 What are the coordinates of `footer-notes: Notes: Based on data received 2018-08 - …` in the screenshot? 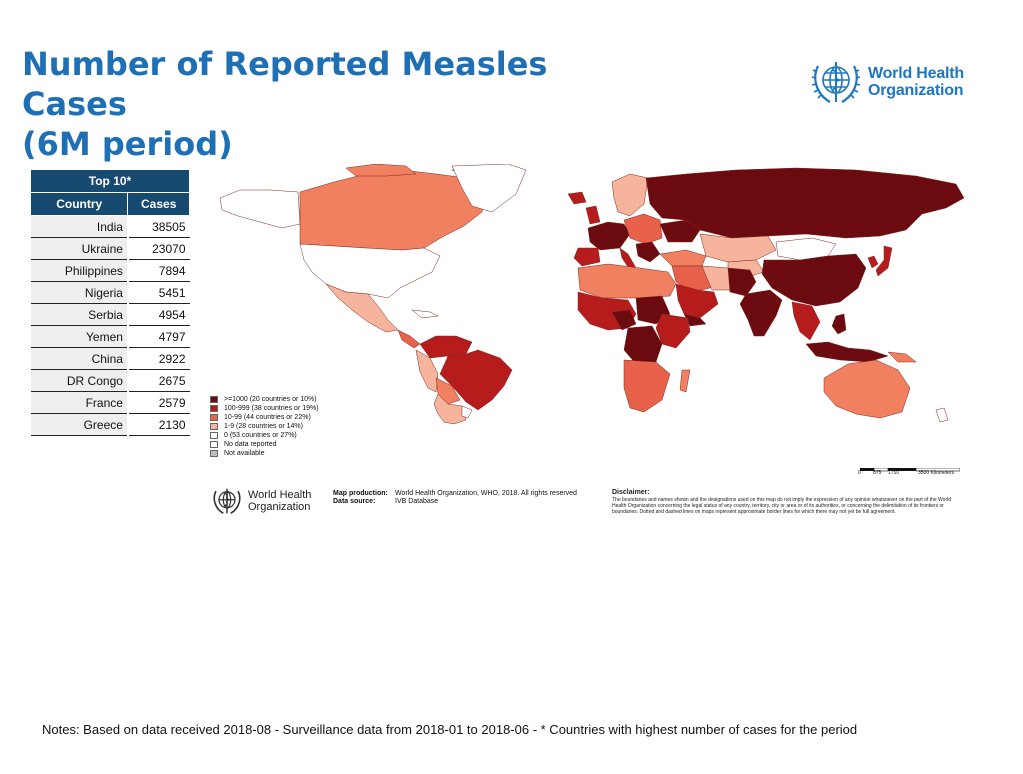 It's located at (450, 729).